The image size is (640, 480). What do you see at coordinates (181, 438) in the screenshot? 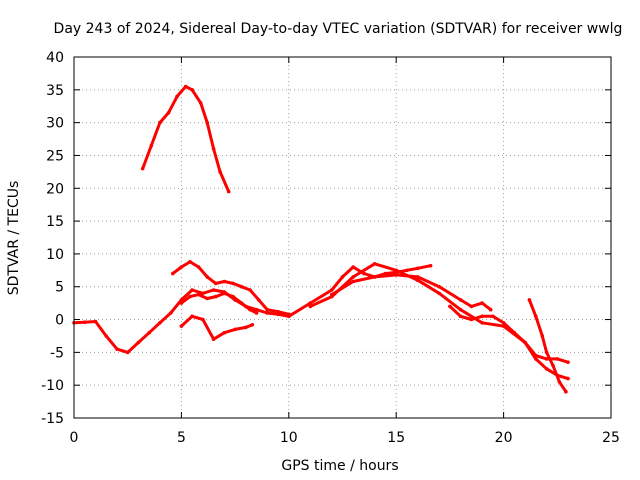
I see `x-tick-label: 5` at bounding box center [181, 438].